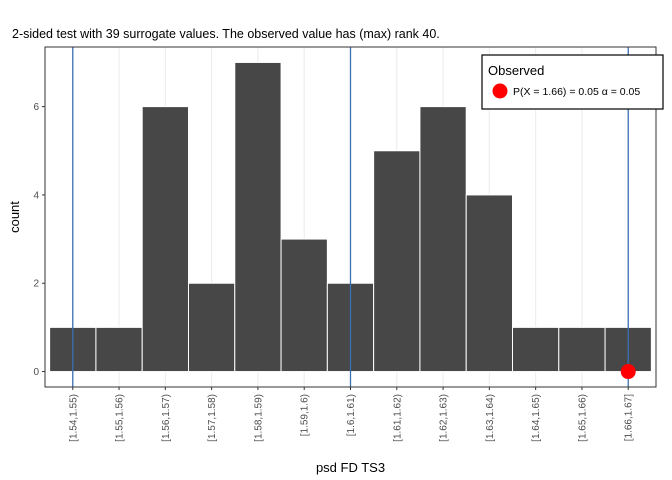 The image size is (672, 480). I want to click on legend: Observed P(X = 1.66) = 0.05 α = 0.05, so click(572, 82).